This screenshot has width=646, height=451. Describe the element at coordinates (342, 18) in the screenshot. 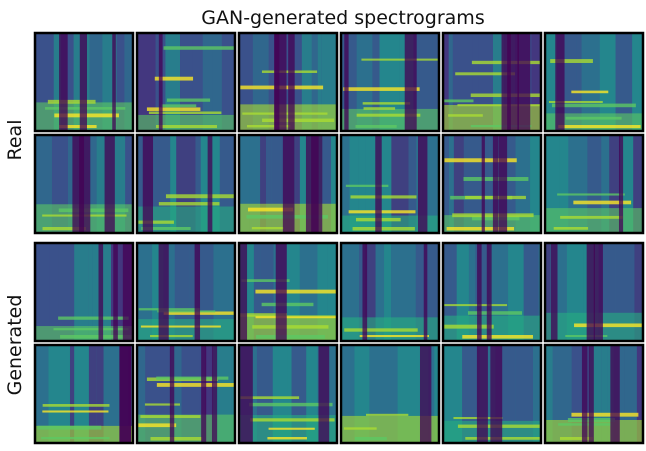

I see `figure-title: GAN-generated spectrograms` at that location.